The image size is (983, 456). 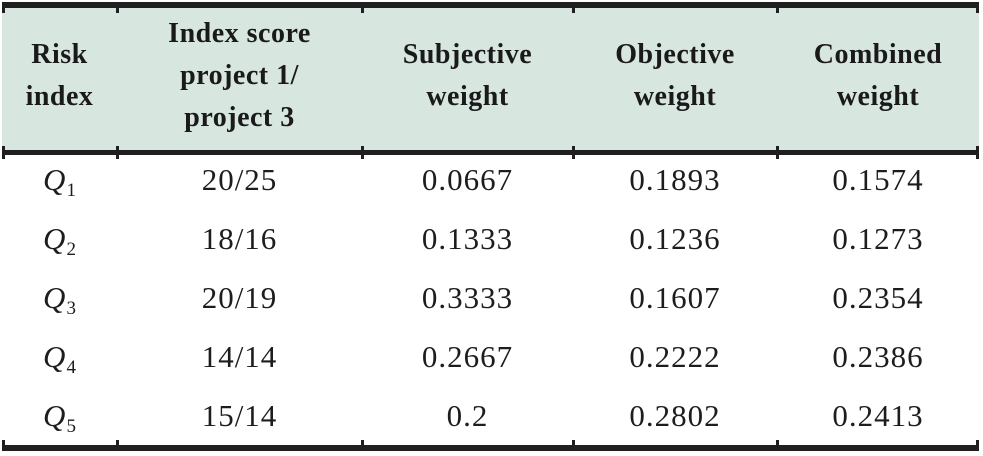 What do you see at coordinates (467, 415) in the screenshot?
I see `subjective-weight-cell: 0.2` at bounding box center [467, 415].